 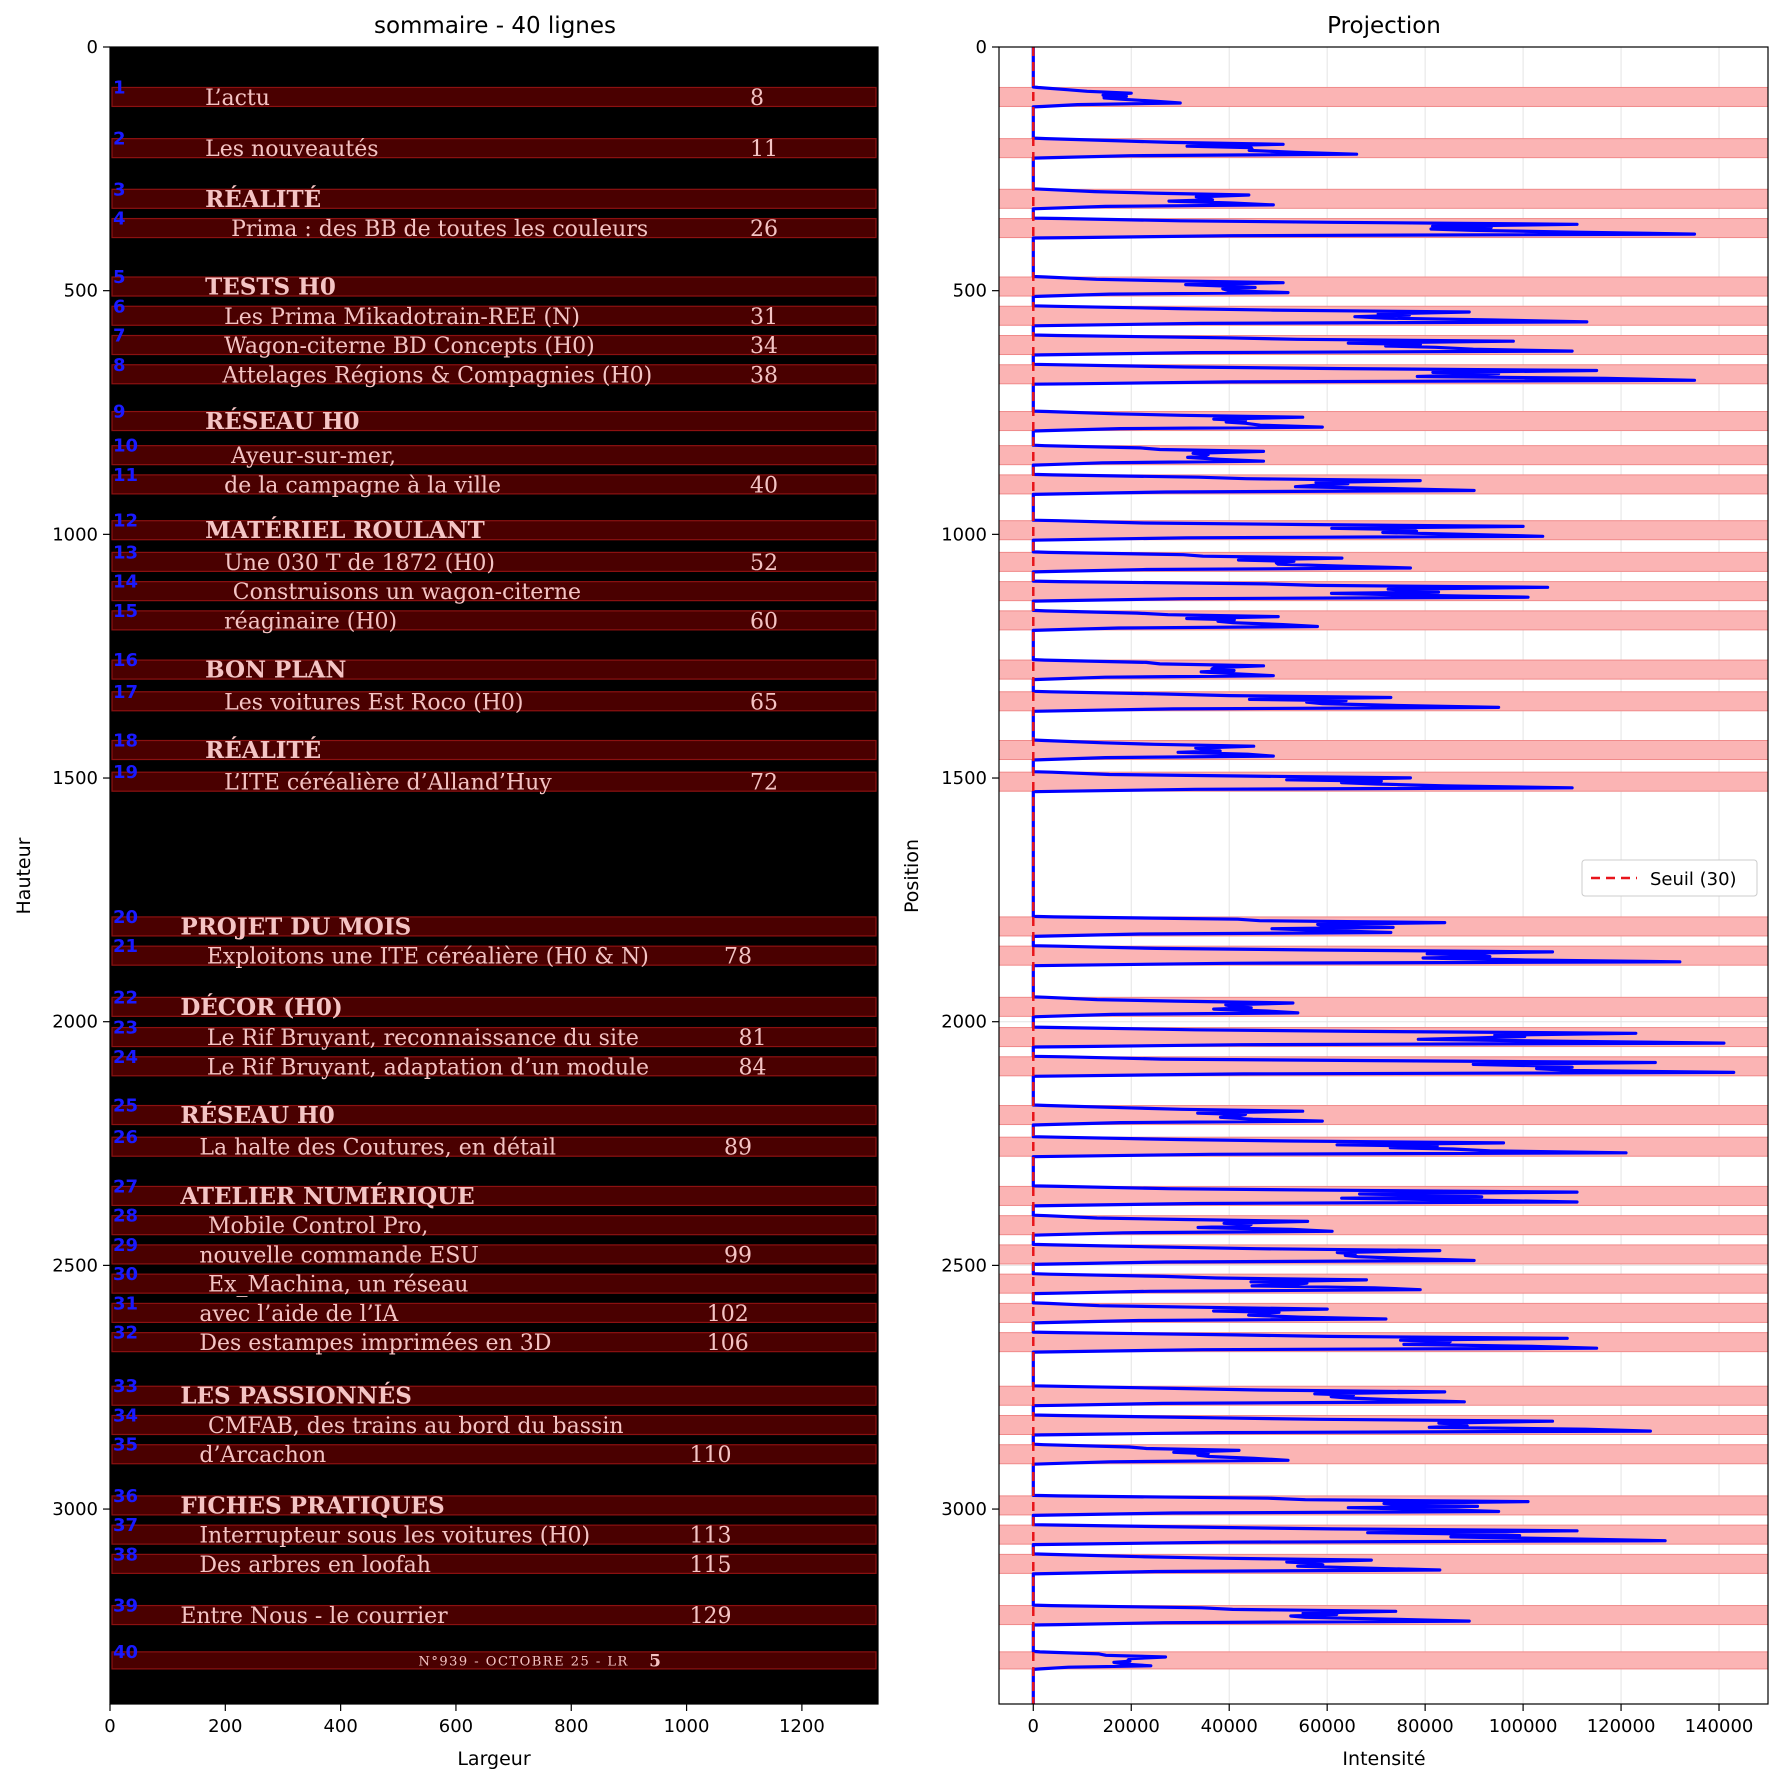 What do you see at coordinates (340, 1726) in the screenshot?
I see `x-tick-label: 400` at bounding box center [340, 1726].